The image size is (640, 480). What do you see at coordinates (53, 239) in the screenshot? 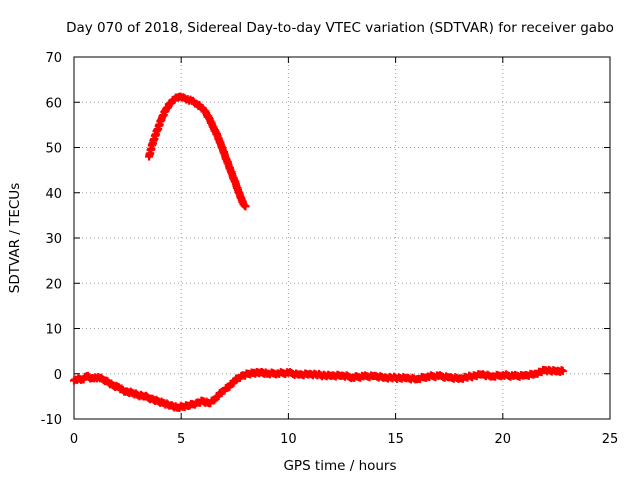
I see `y-tick-label: 30` at bounding box center [53, 239].